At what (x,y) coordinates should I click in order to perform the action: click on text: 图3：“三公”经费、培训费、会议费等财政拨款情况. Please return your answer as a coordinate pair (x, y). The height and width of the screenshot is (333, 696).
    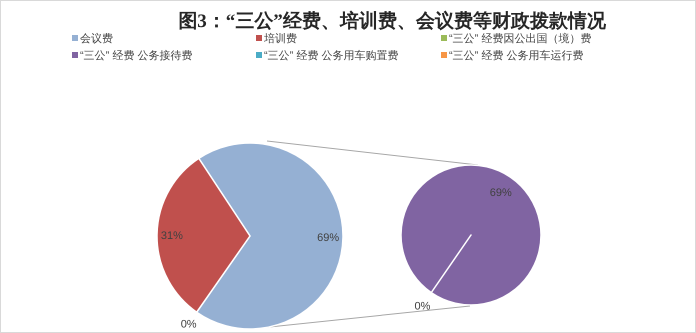
    Looking at the image, I should click on (392, 21).